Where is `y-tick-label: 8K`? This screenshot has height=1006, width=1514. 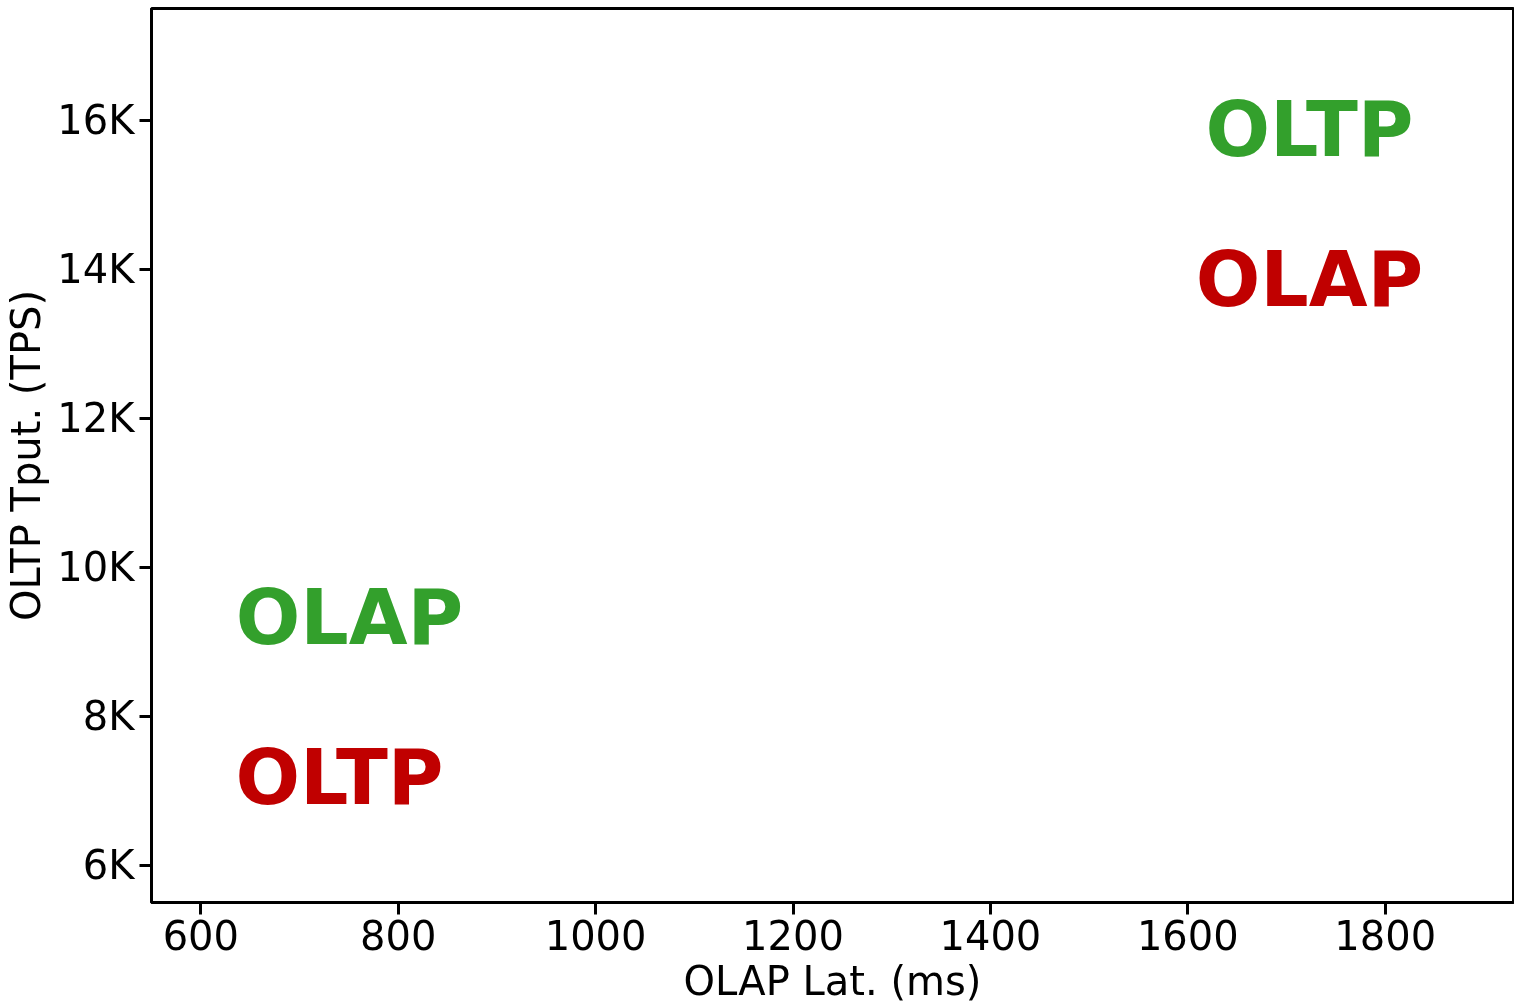 y-tick-label: 8K is located at coordinates (109, 716).